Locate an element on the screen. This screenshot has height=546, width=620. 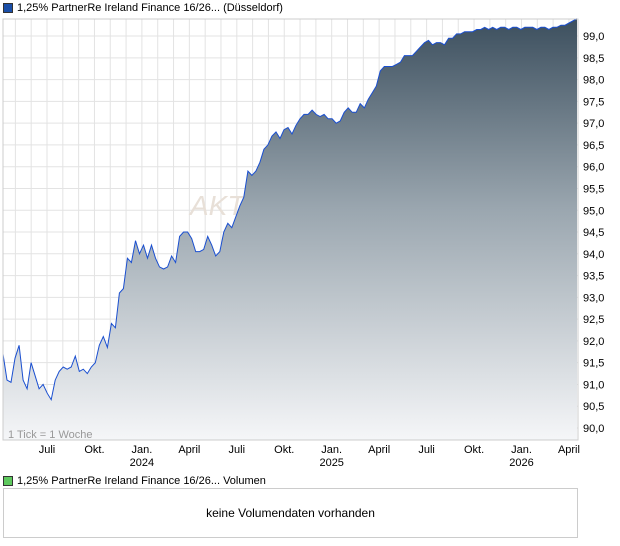
volume-empty-message: keine Volumendaten vorhanden is located at coordinates (290, 513).